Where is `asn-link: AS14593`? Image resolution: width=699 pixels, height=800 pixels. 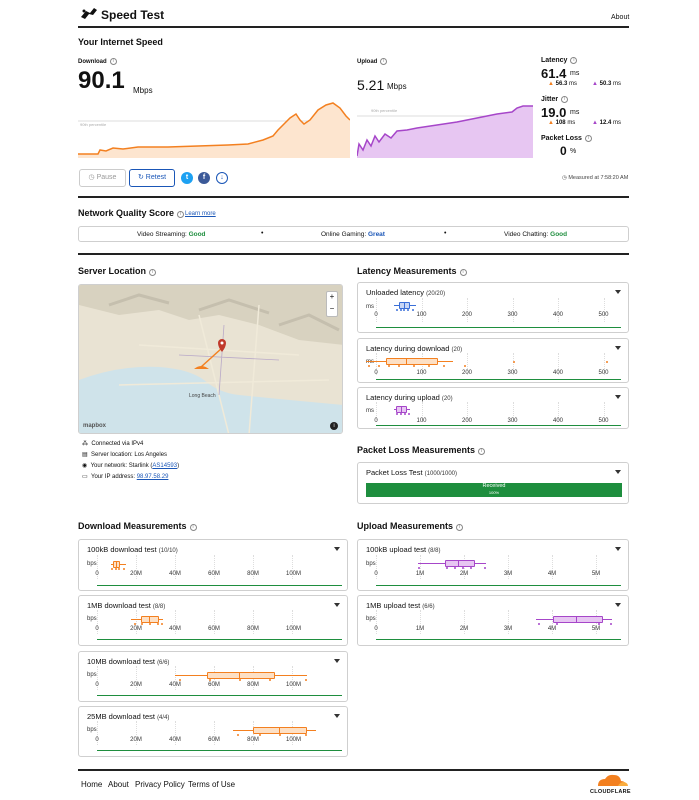 asn-link: AS14593 is located at coordinates (165, 466).